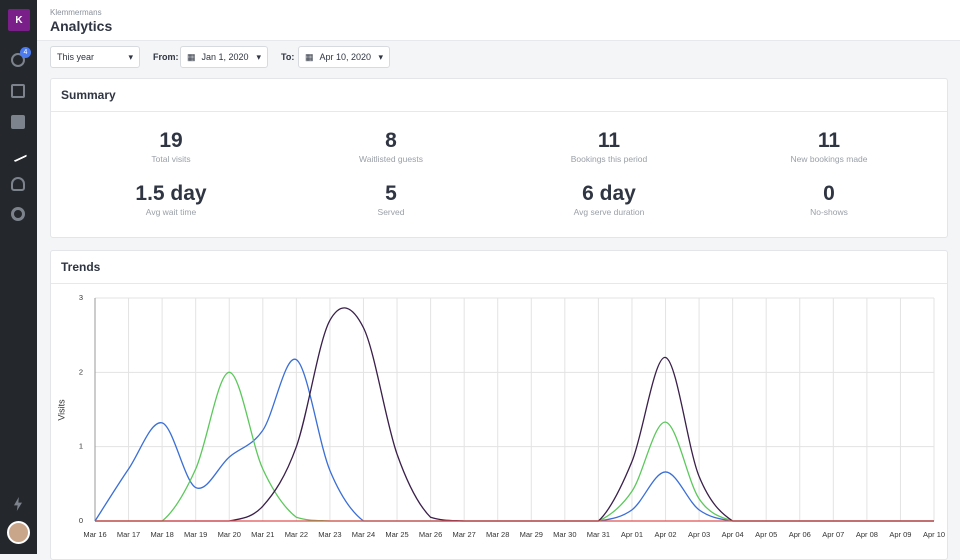  I want to click on stat-label: New bookings made, so click(829, 159).